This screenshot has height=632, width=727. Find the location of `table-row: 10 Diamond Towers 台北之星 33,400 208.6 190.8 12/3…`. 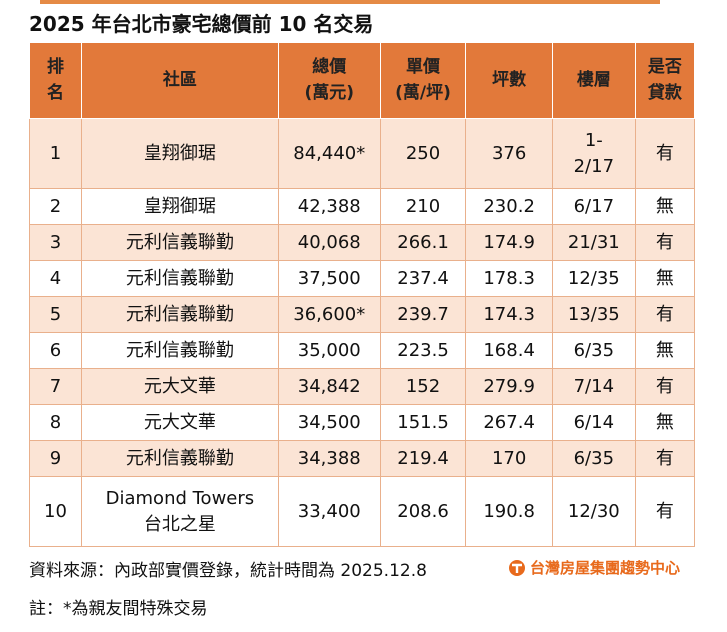

table-row: 10 Diamond Towers 台北之星 33,400 208.6 190.8 12/3… is located at coordinates (362, 511).